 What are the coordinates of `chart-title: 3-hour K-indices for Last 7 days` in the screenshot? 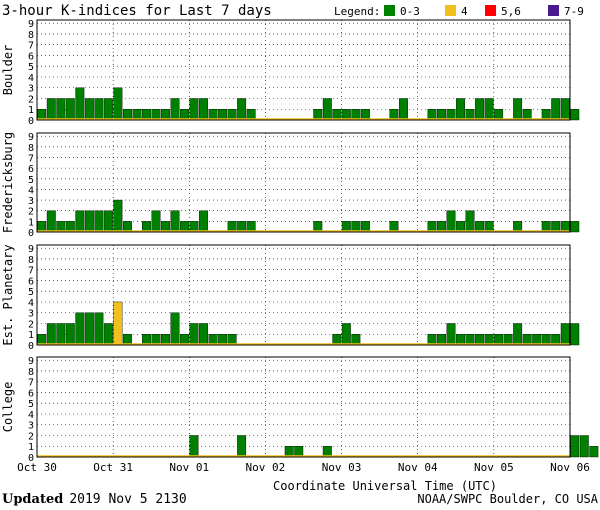 It's located at (137, 11).